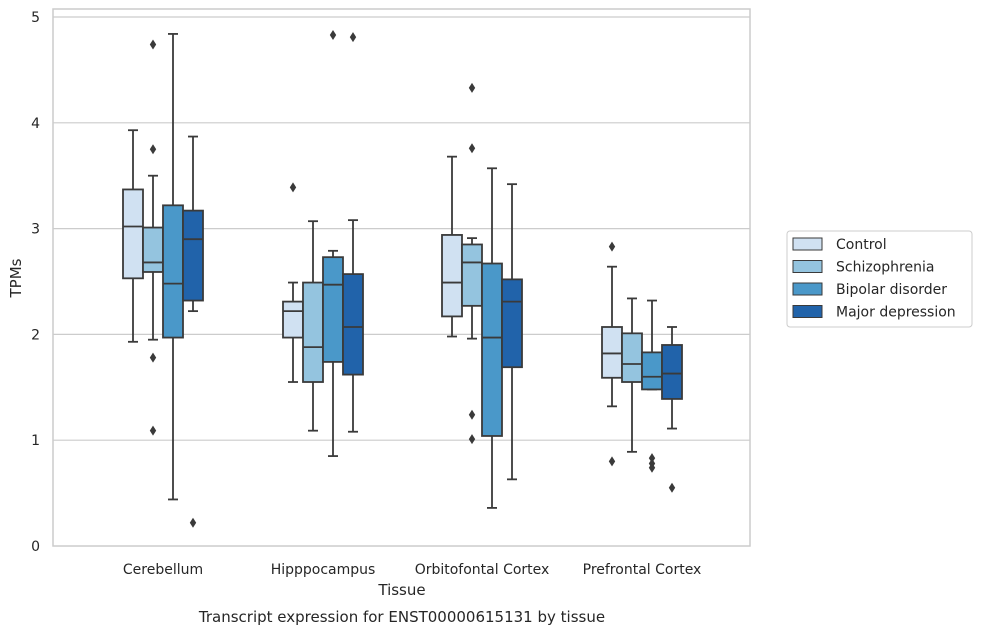  Describe the element at coordinates (861, 245) in the screenshot. I see `legend-label: Control` at that location.